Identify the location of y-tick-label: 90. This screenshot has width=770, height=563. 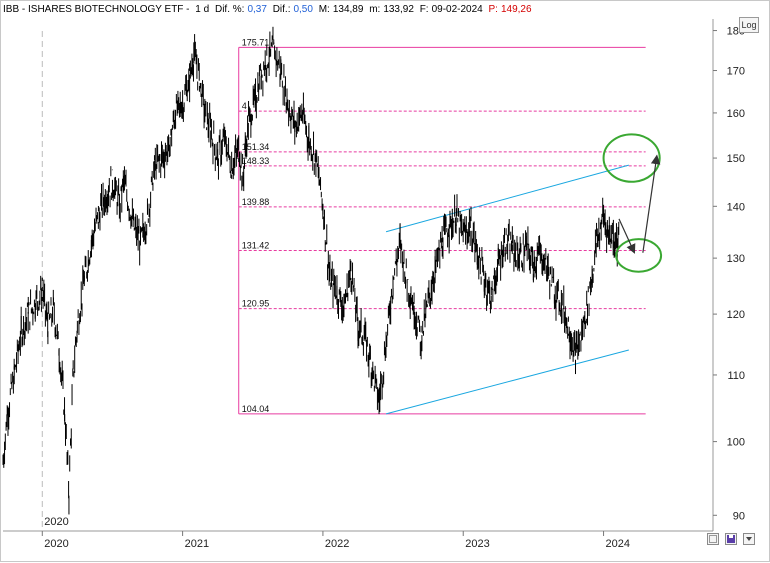
(739, 516).